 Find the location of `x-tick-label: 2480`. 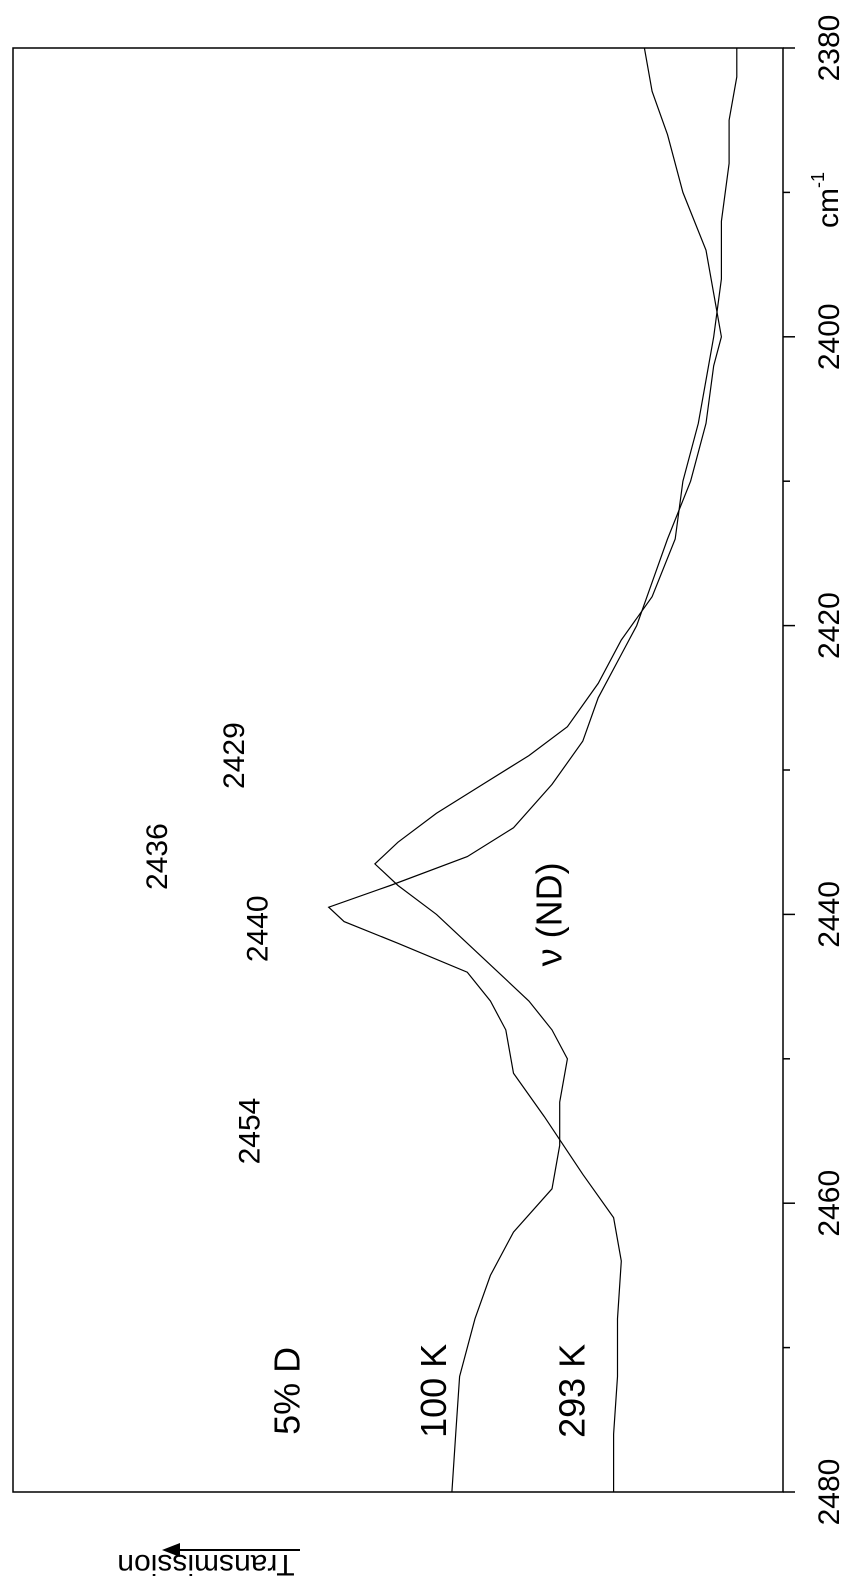

x-tick-label: 2480 is located at coordinates (829, 1492).